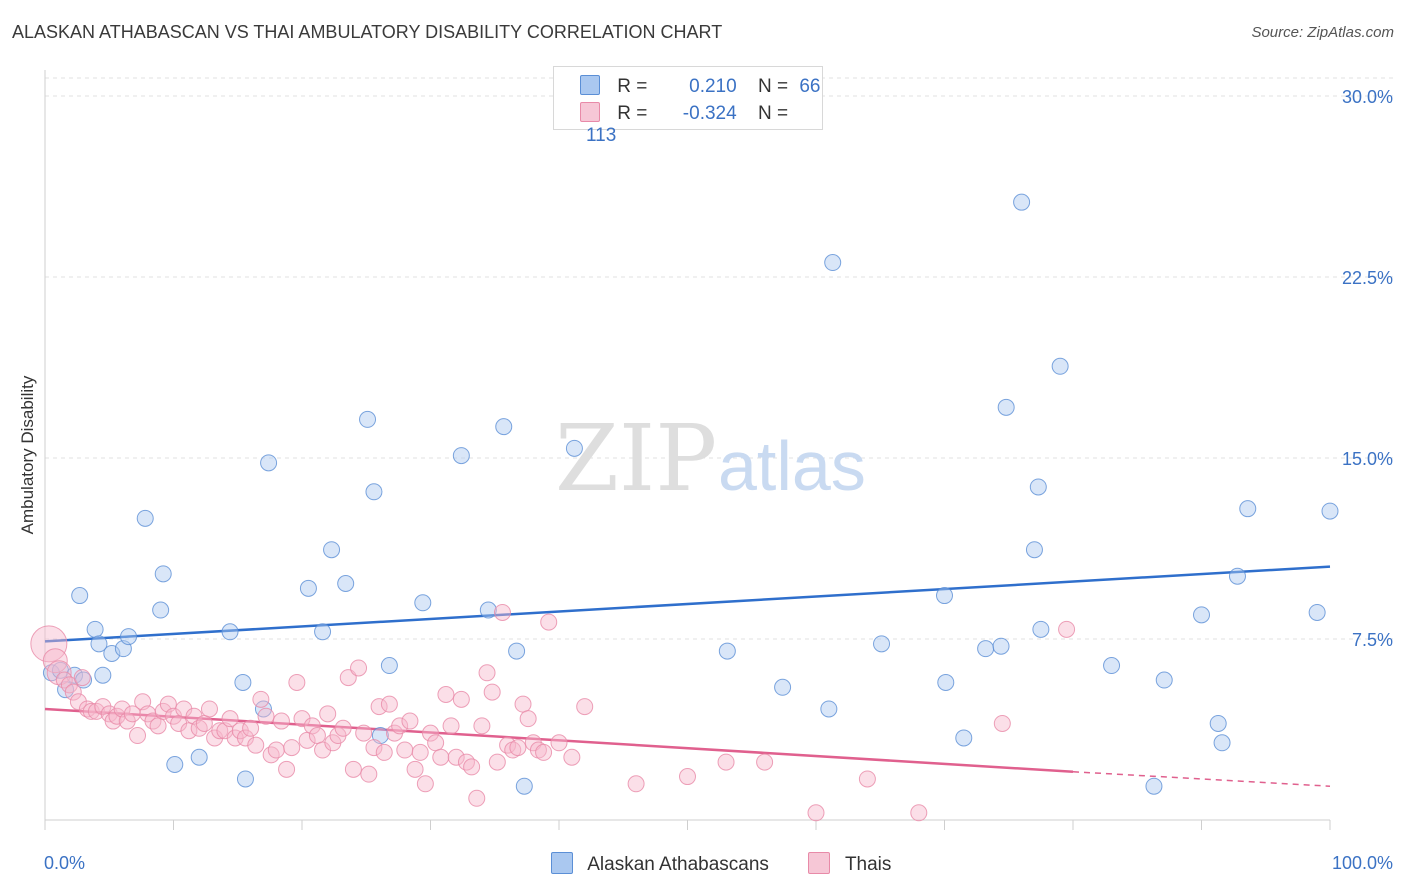 Image resolution: width=1406 pixels, height=892 pixels. I want to click on legend-r-label: R =, so click(632, 113).